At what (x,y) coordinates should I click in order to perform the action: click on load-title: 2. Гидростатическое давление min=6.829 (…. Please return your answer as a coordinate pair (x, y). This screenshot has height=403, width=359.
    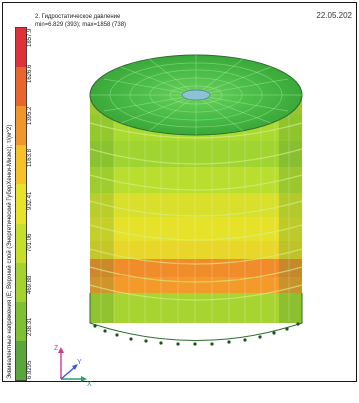
    Looking at the image, I should click on (80, 21).